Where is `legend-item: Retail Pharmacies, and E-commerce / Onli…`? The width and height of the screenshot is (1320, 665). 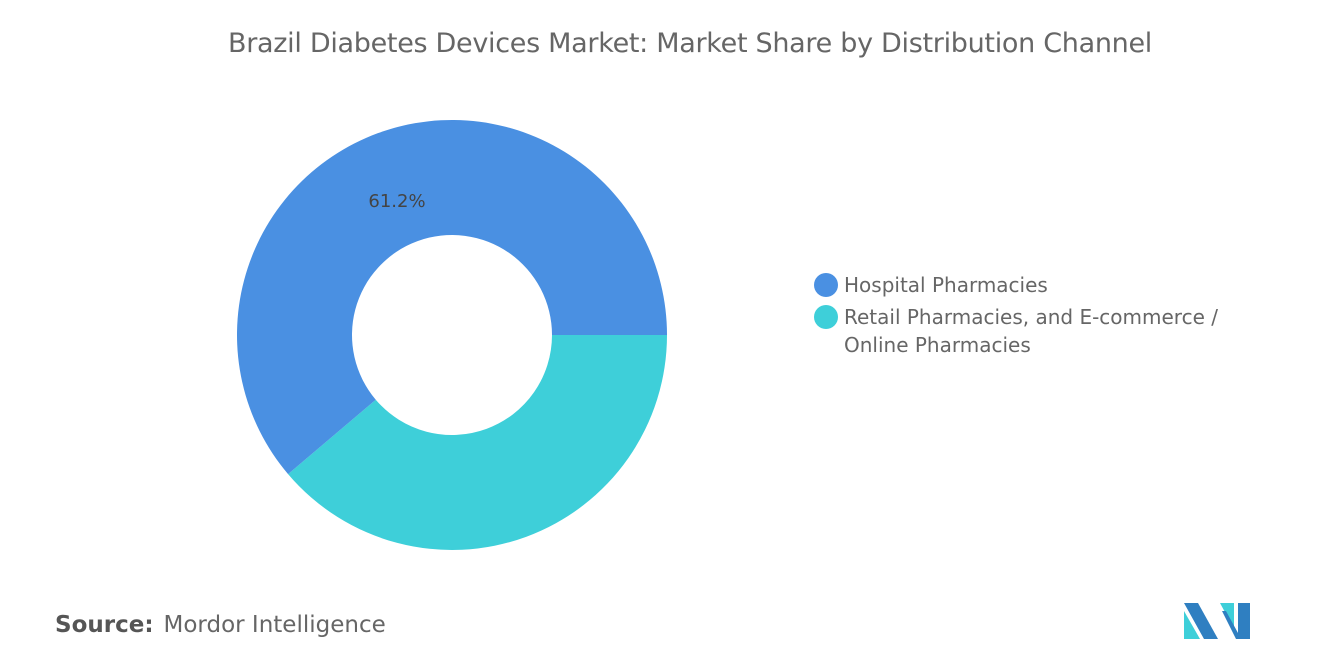 legend-item: Retail Pharmacies, and E-commerce / Onli… is located at coordinates (1024, 331).